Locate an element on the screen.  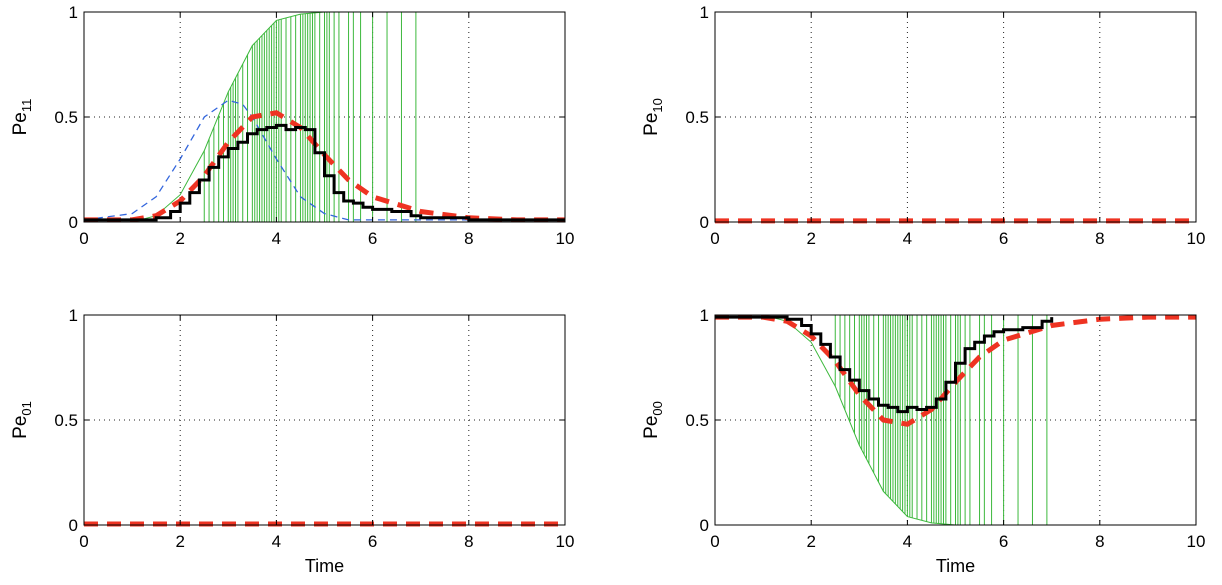
y-axis-label: Pe01 is located at coordinates (22, 420).